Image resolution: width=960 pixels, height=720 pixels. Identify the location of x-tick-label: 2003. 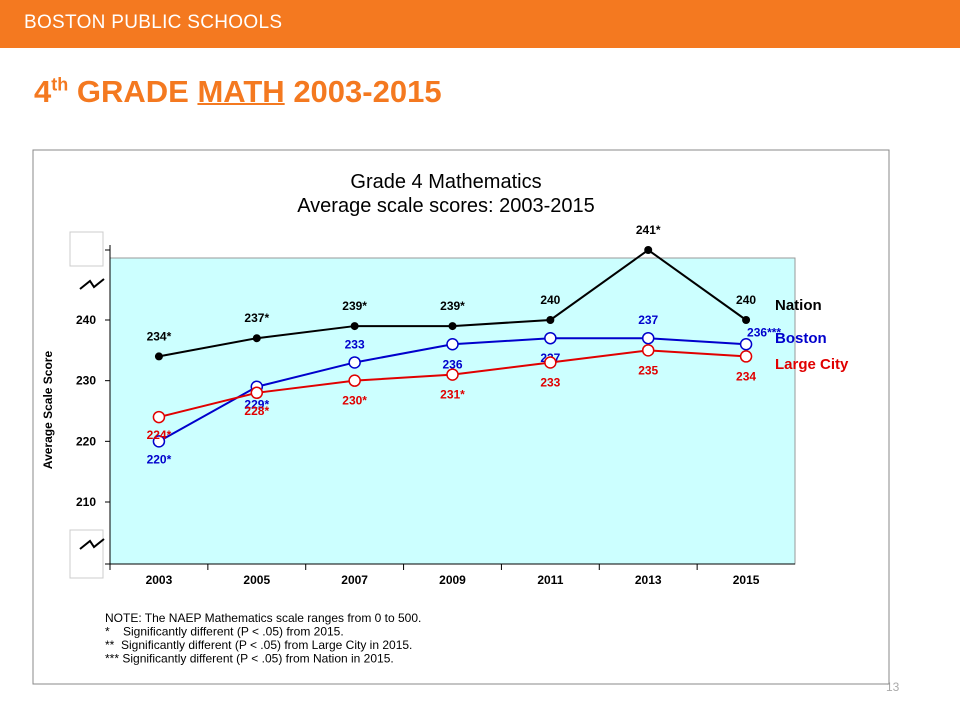
(159, 580).